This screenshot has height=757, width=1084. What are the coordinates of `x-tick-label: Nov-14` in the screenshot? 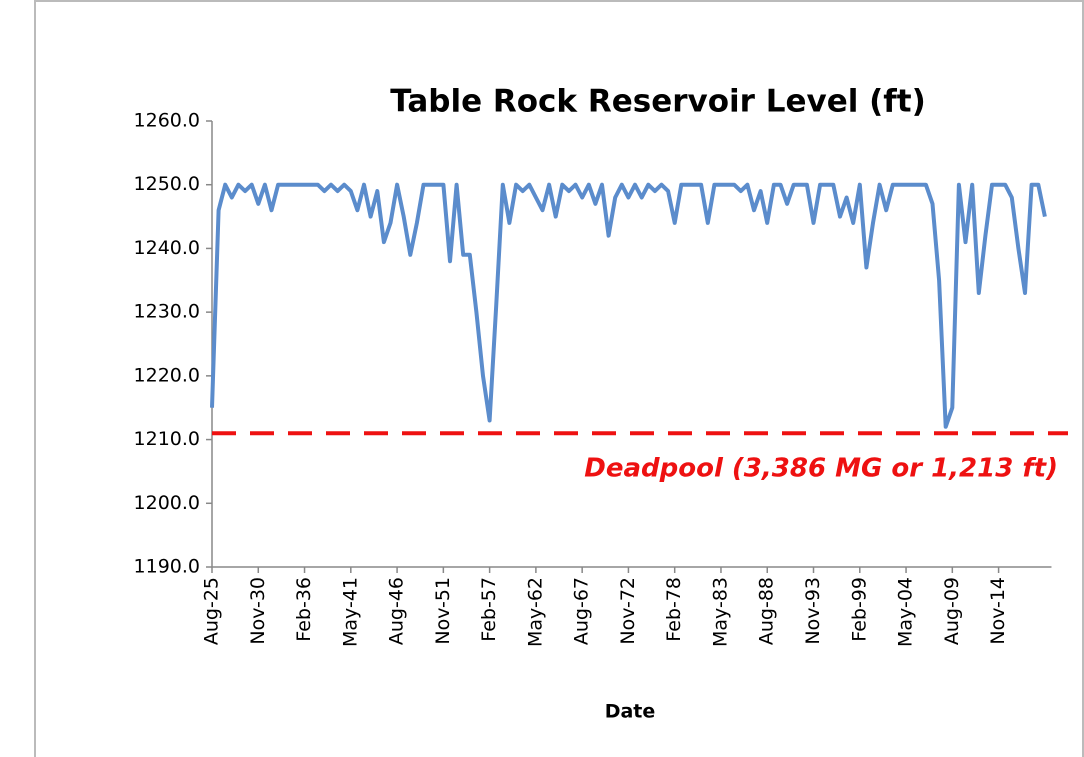 It's located at (998, 611).